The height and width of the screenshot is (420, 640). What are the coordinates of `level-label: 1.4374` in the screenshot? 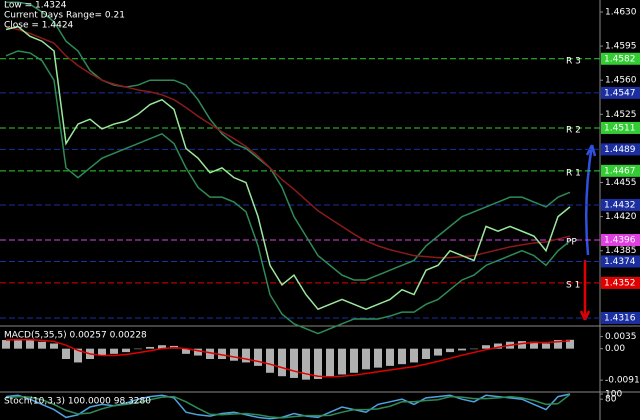 It's located at (620, 262).